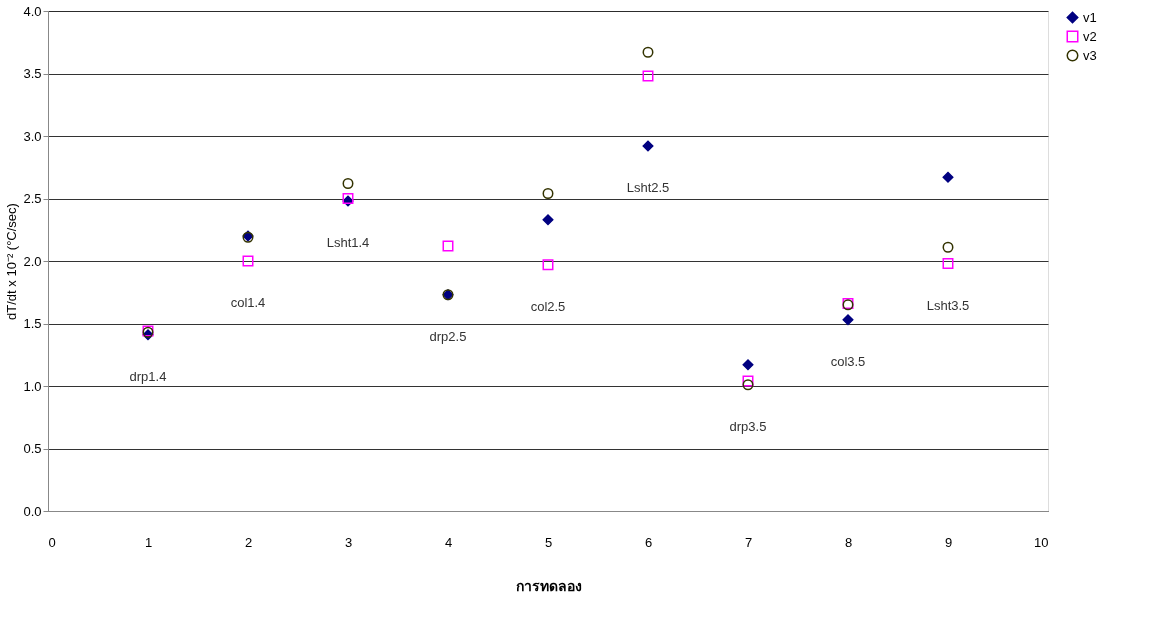 This screenshot has width=1153, height=630. I want to click on legend-label: v3, so click(1090, 55).